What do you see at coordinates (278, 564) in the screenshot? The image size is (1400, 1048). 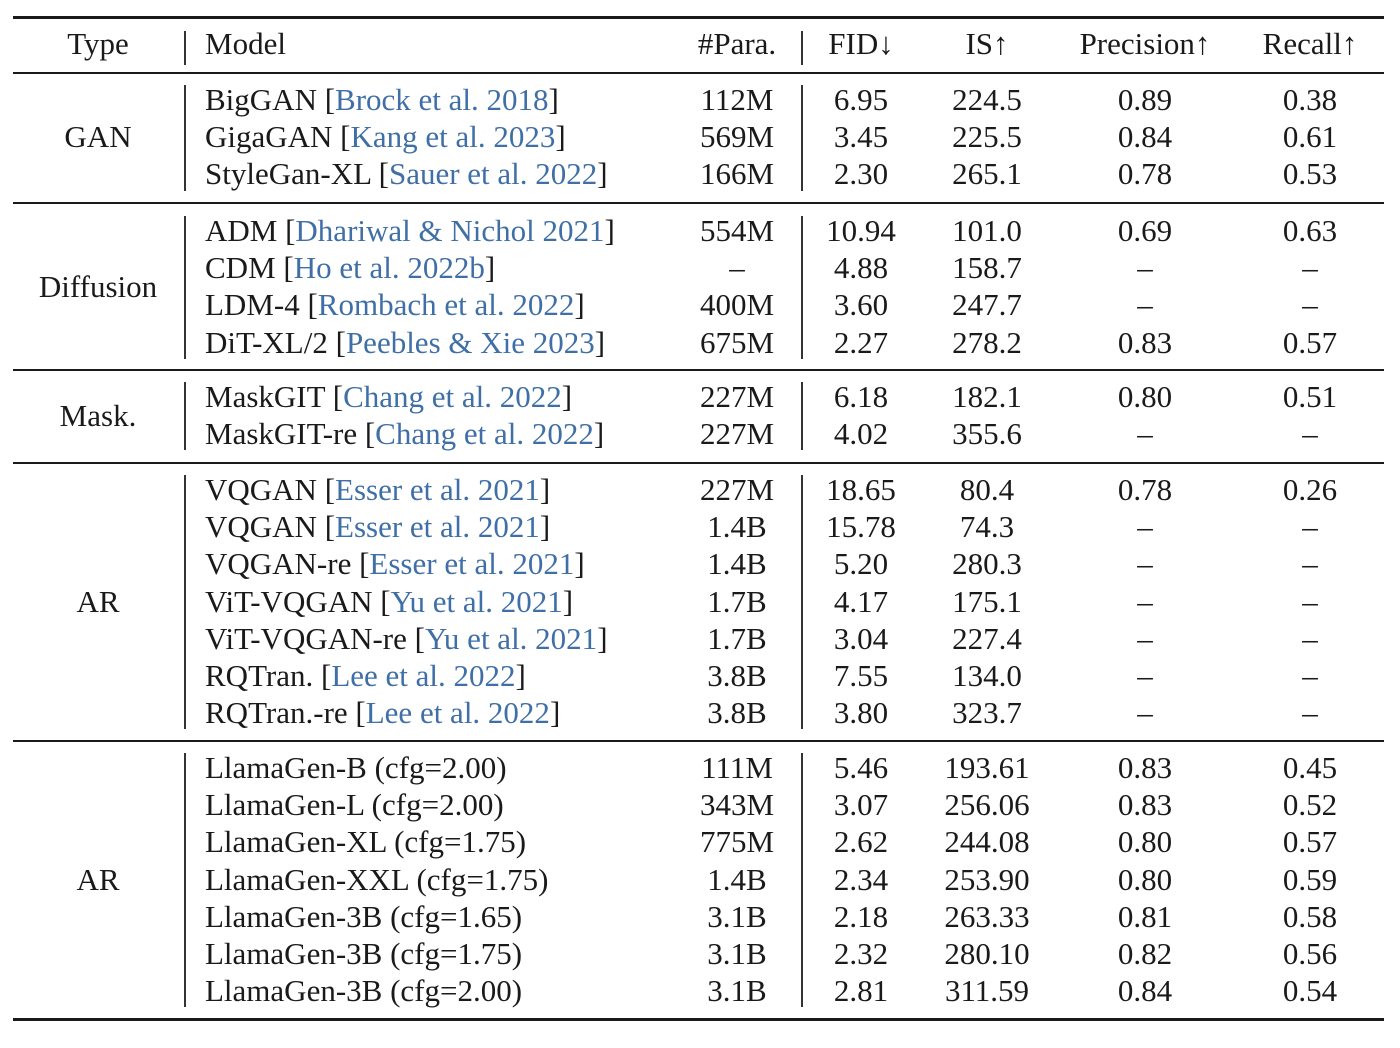 I see `model-label: VQGAN-re` at bounding box center [278, 564].